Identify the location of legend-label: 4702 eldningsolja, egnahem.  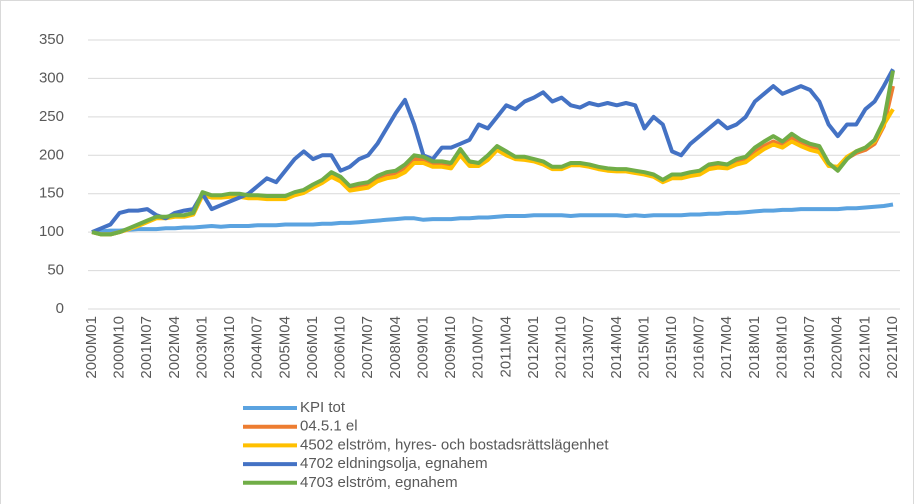
(394, 463).